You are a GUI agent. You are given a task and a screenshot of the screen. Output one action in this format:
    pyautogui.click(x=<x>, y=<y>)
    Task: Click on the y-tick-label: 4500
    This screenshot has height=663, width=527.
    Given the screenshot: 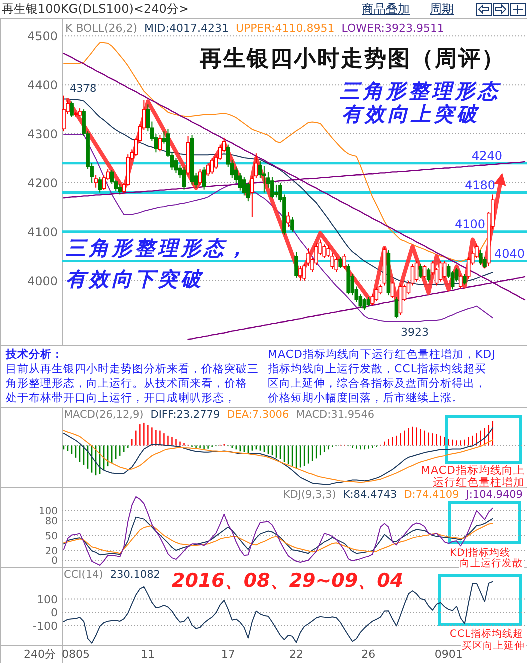 What is the action you would take?
    pyautogui.click(x=42, y=37)
    